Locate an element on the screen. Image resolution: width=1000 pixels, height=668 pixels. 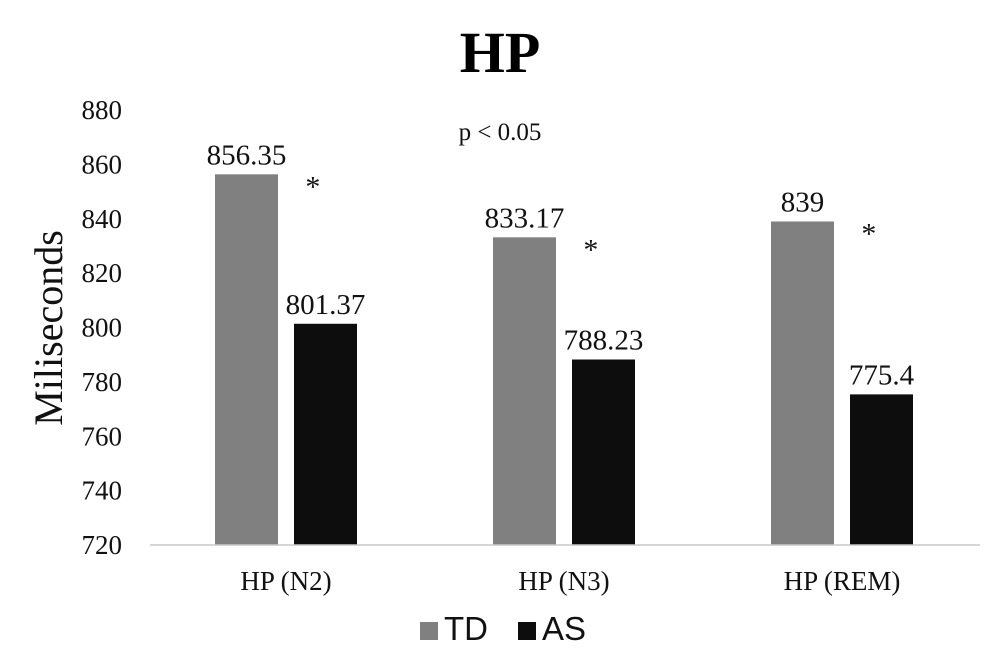
y-tick-label: 880 is located at coordinates (102, 110).